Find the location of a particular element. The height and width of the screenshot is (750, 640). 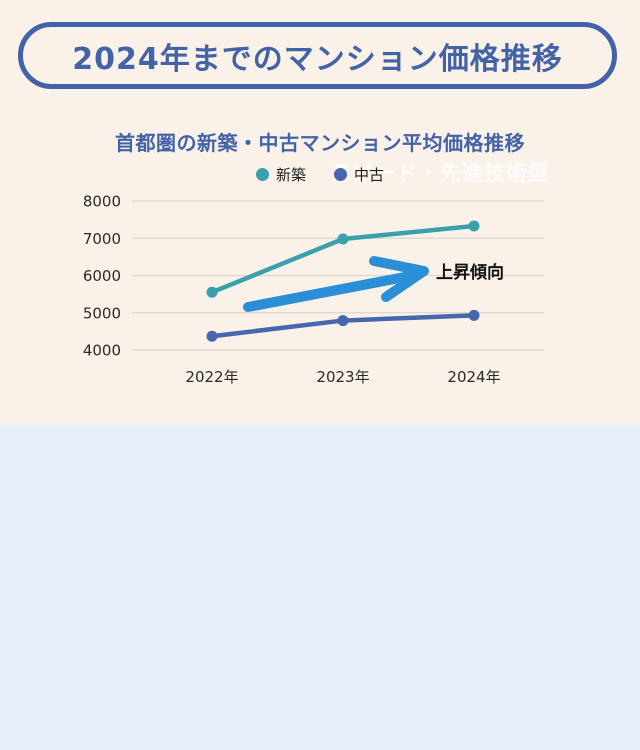

legend-label: 新築 is located at coordinates (290, 175).